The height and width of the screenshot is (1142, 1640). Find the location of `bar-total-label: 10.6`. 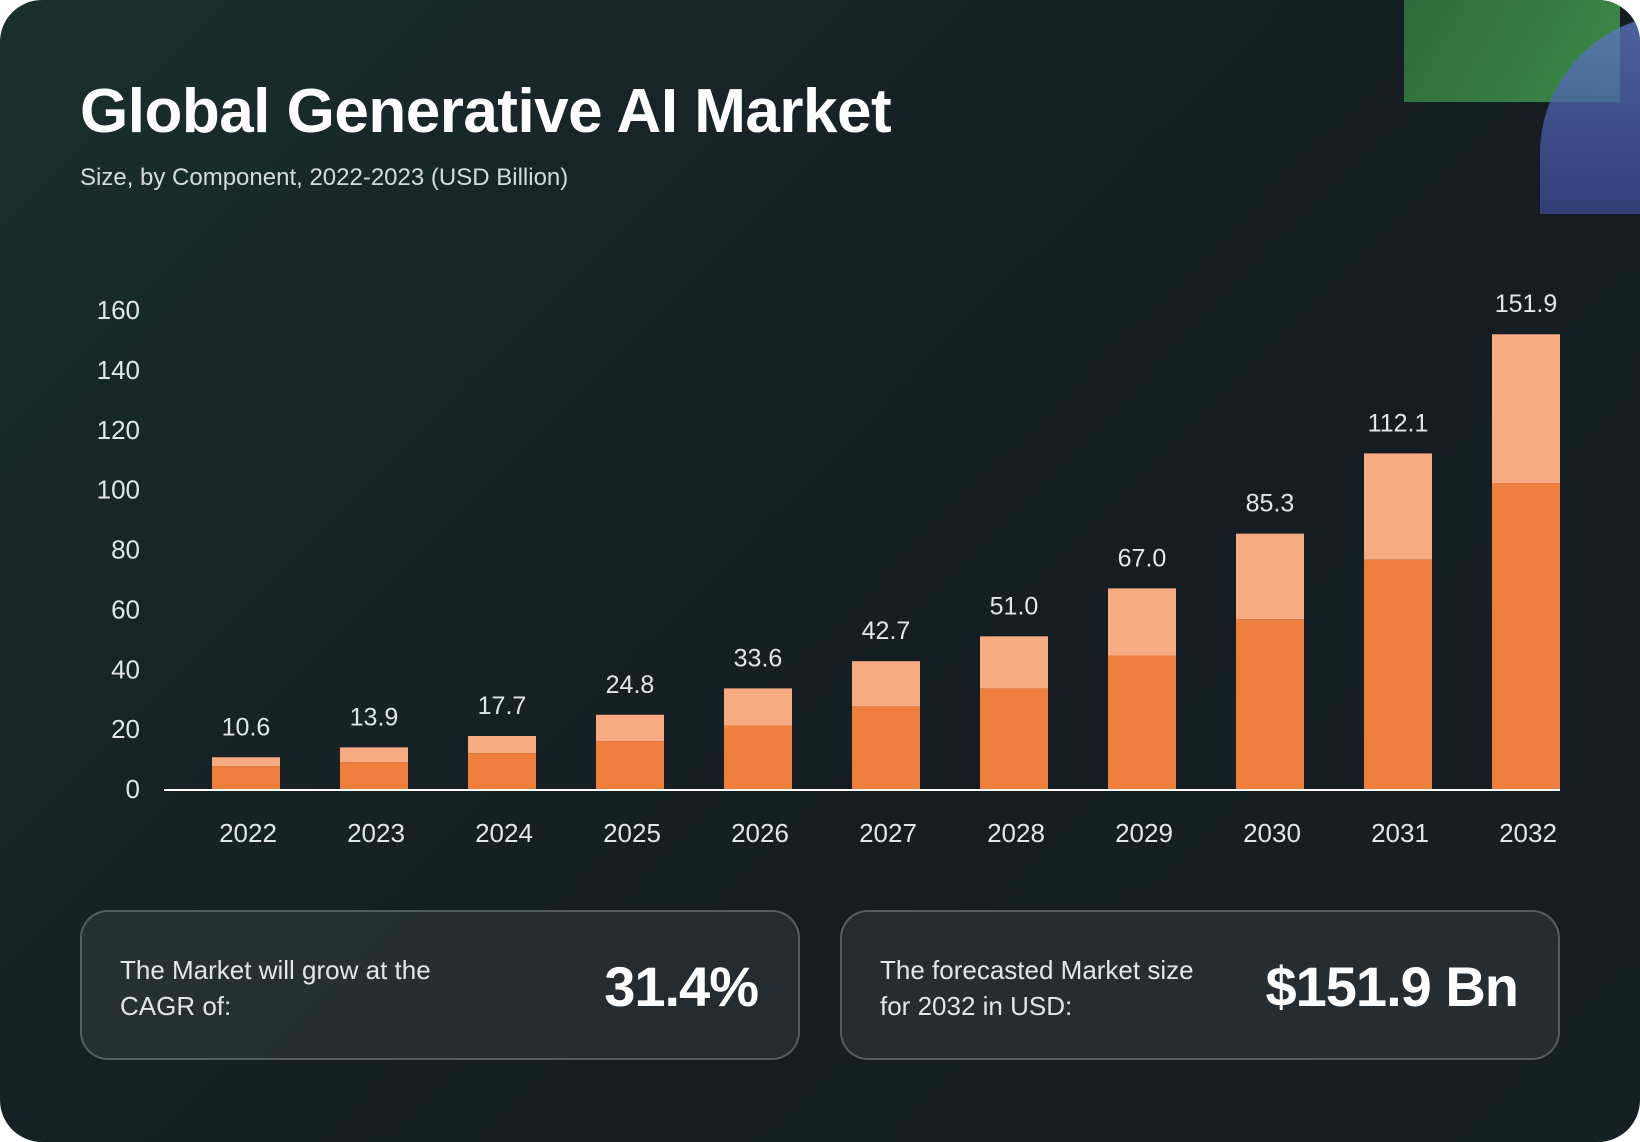

bar-total-label: 10.6 is located at coordinates (246, 727).